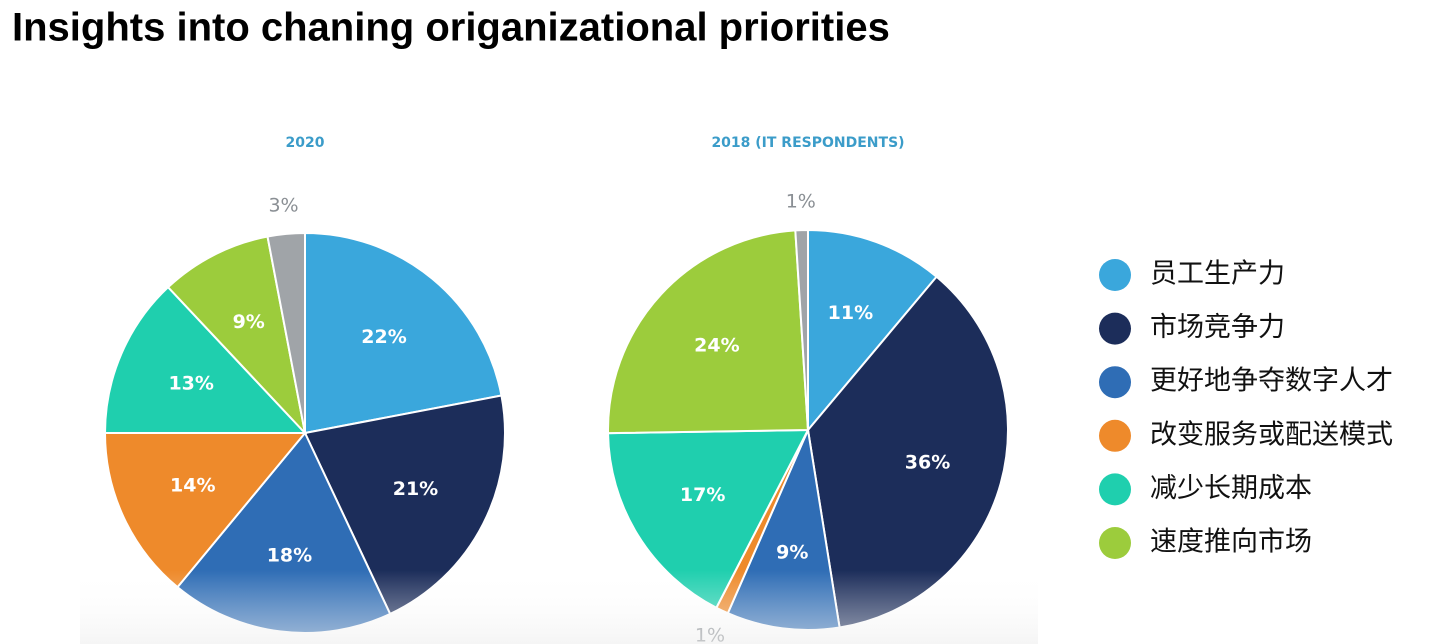 Image resolution: width=1434 pixels, height=644 pixels. Describe the element at coordinates (1217, 274) in the screenshot. I see `legend-label: 员工生产力` at that location.